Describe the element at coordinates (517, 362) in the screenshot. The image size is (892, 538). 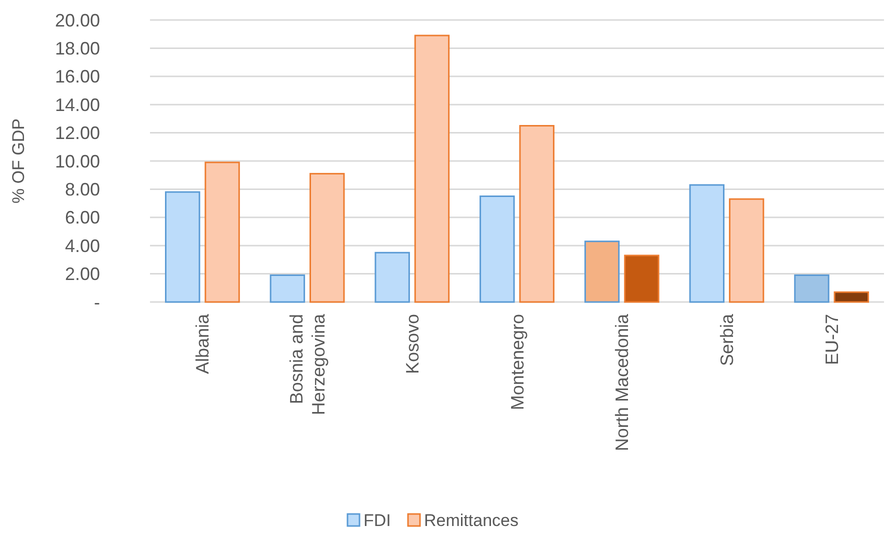
I see `x-tick-label: Montenegro` at that location.